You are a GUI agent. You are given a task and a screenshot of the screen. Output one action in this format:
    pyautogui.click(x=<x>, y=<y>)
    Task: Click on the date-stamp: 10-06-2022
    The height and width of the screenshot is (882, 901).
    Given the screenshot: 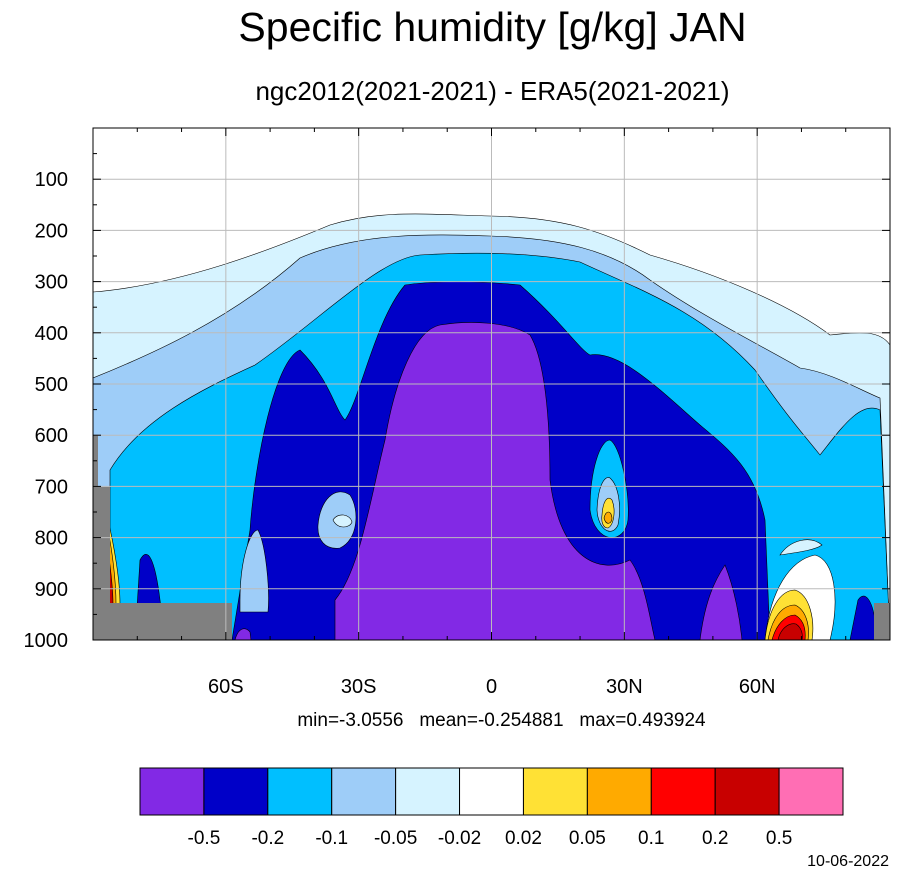 What is the action you would take?
    pyautogui.click(x=848, y=861)
    